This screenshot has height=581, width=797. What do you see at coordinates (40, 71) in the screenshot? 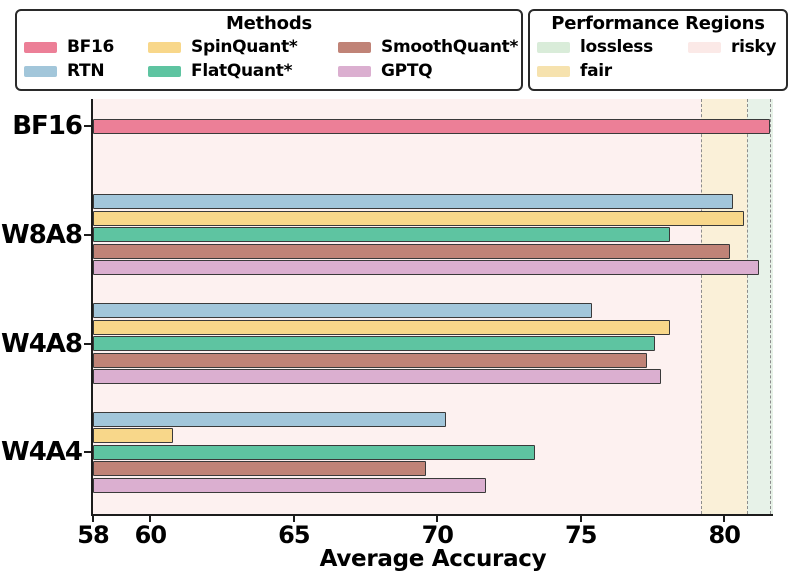
I see `rtn-swatch-icon` at bounding box center [40, 71].